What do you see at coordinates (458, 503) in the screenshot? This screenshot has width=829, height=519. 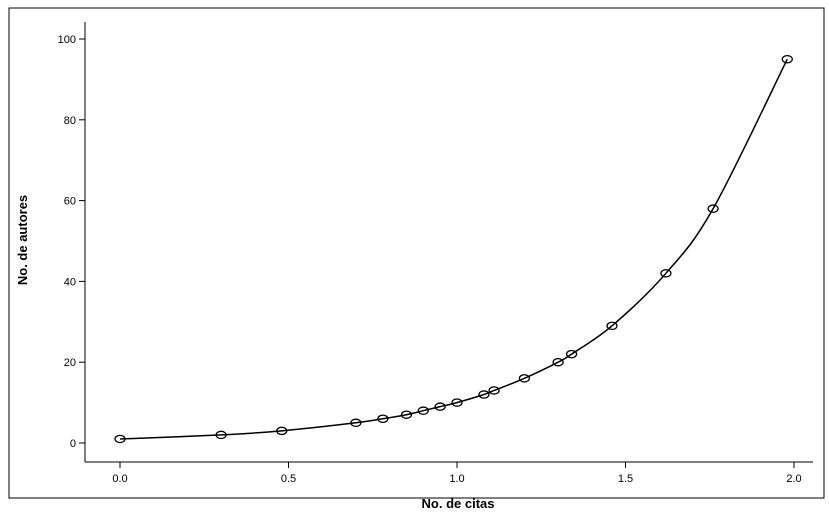 I see `x-axis-title: No. de citas` at bounding box center [458, 503].